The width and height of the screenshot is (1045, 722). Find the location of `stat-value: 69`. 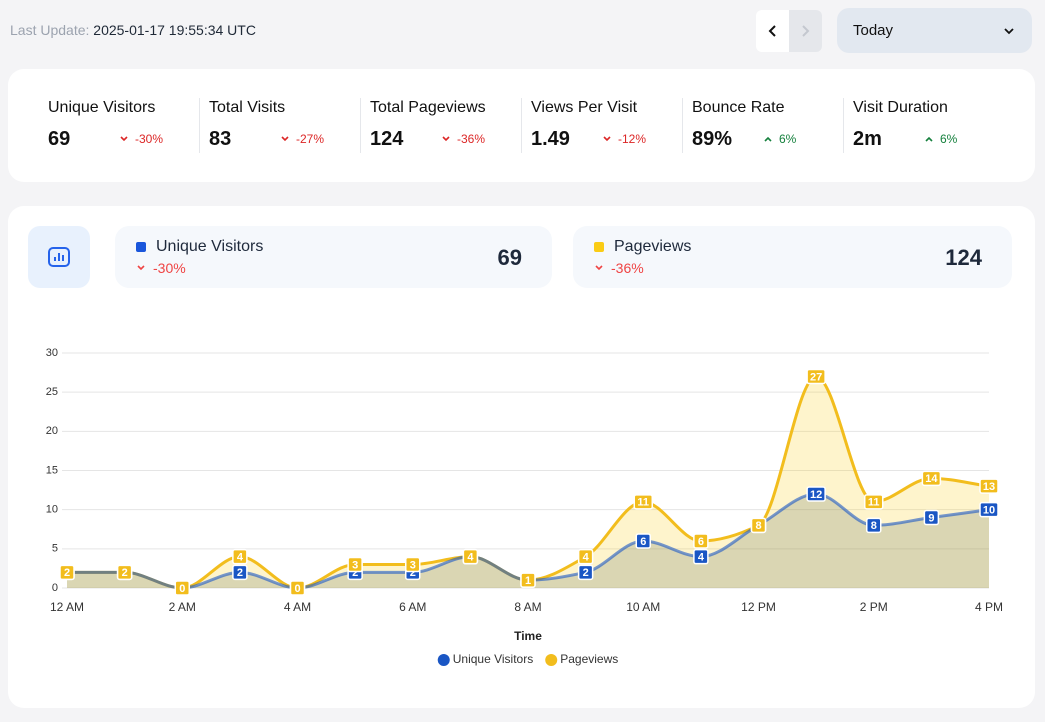

stat-value: 69 is located at coordinates (59, 139).